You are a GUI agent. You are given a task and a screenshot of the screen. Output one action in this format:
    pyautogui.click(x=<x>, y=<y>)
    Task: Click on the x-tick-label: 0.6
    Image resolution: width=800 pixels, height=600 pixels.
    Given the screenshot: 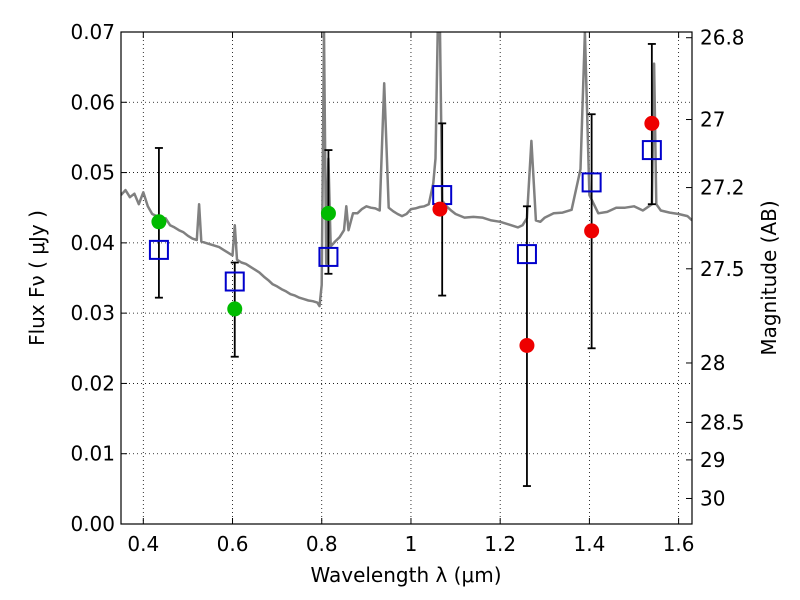 What is the action you would take?
    pyautogui.click(x=233, y=544)
    